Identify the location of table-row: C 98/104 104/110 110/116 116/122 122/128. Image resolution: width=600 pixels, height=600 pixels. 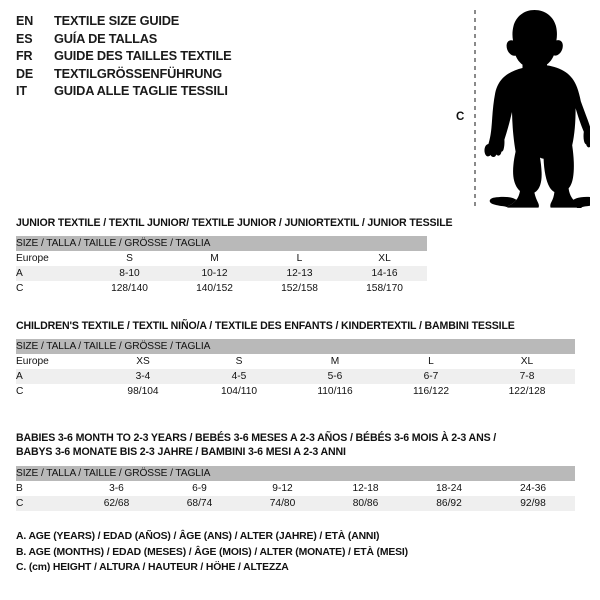
(296, 391).